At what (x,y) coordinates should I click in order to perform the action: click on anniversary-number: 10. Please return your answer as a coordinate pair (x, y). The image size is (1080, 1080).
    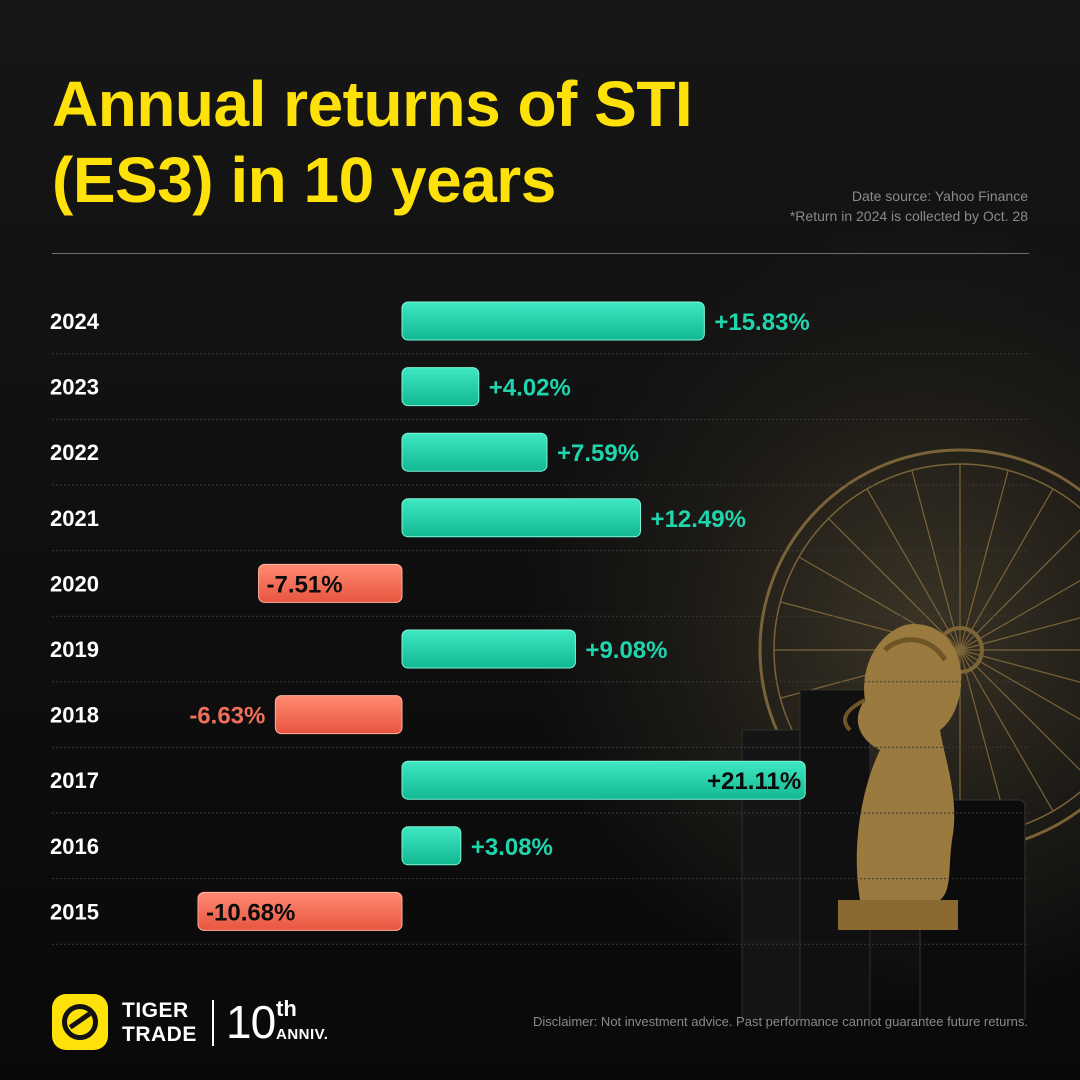
    Looking at the image, I should click on (251, 1022).